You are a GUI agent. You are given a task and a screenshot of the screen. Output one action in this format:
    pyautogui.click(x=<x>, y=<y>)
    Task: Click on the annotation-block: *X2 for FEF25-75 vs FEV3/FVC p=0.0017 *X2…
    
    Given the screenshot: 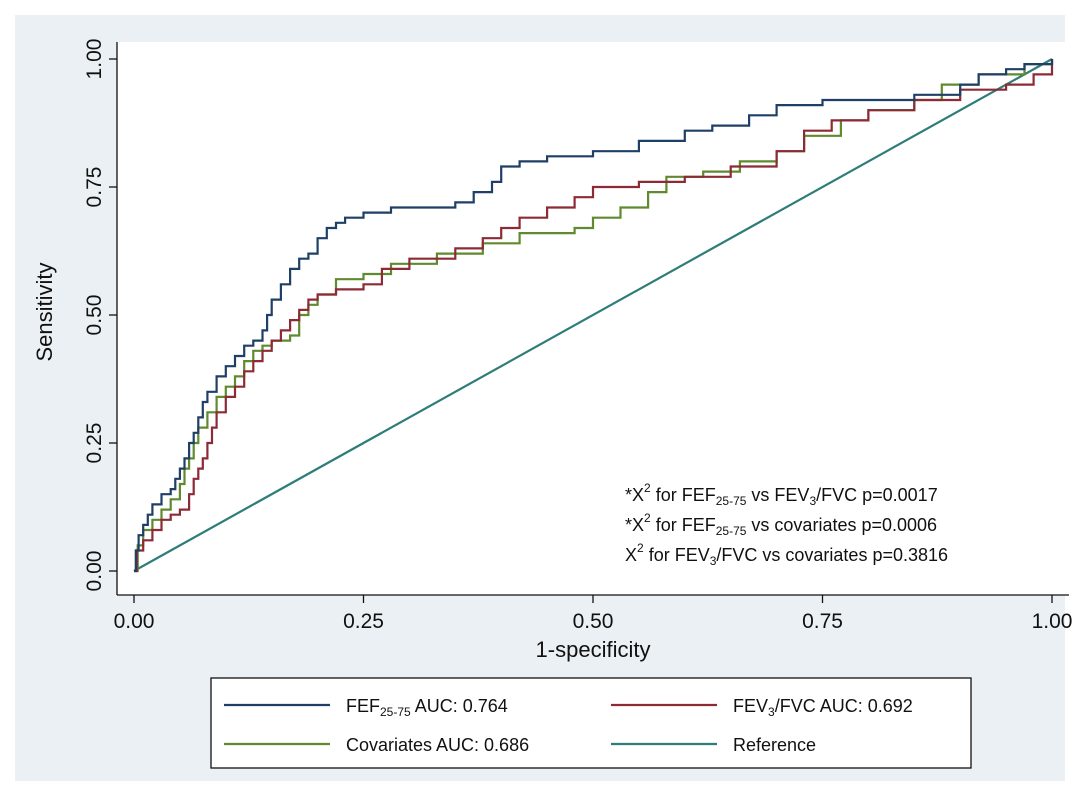 What is the action you would take?
    pyautogui.click(x=786, y=524)
    